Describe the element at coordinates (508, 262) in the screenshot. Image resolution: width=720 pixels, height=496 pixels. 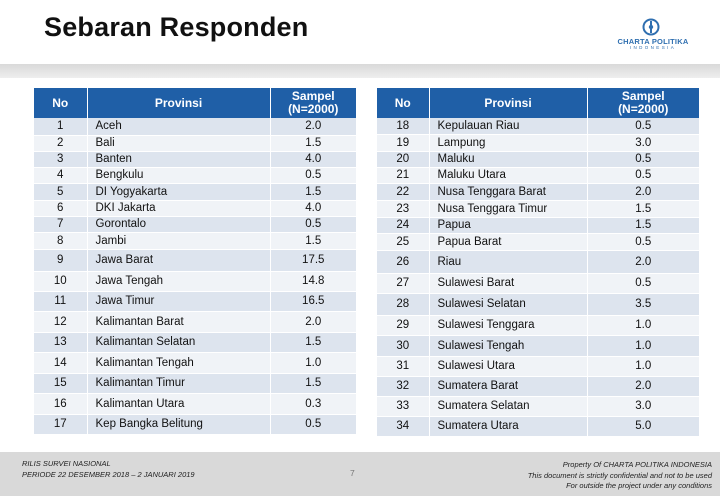
I see `row-province: Riau` at that location.